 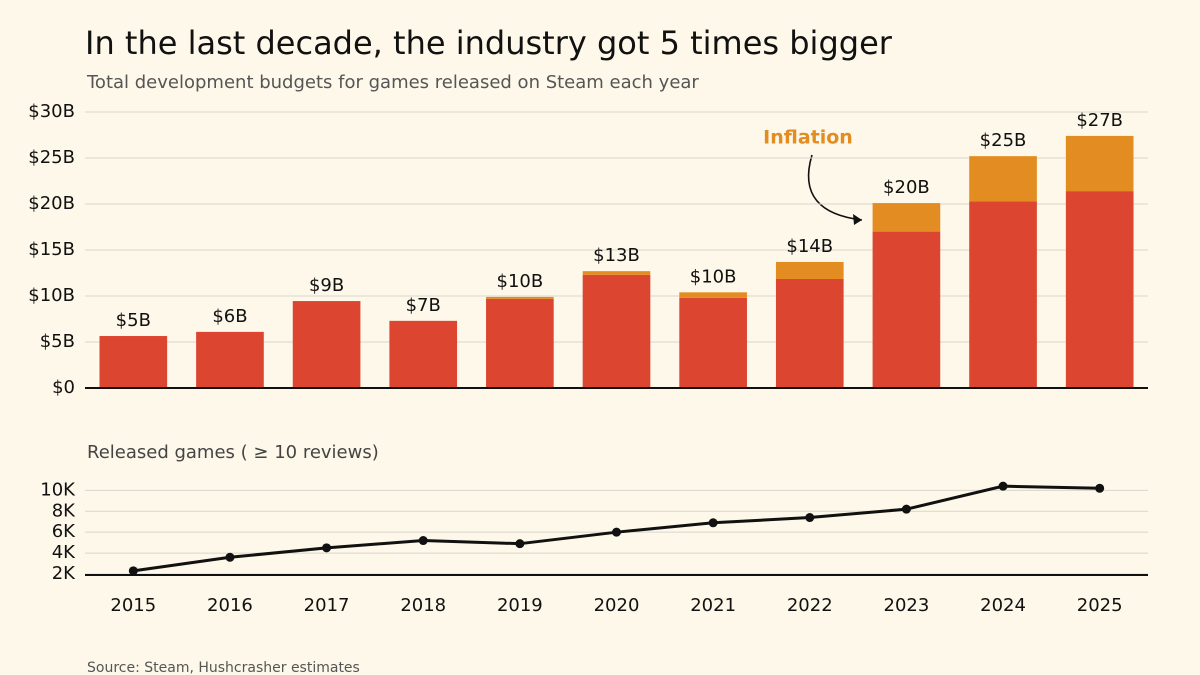 I want to click on value-label: $7B, so click(x=423, y=305).